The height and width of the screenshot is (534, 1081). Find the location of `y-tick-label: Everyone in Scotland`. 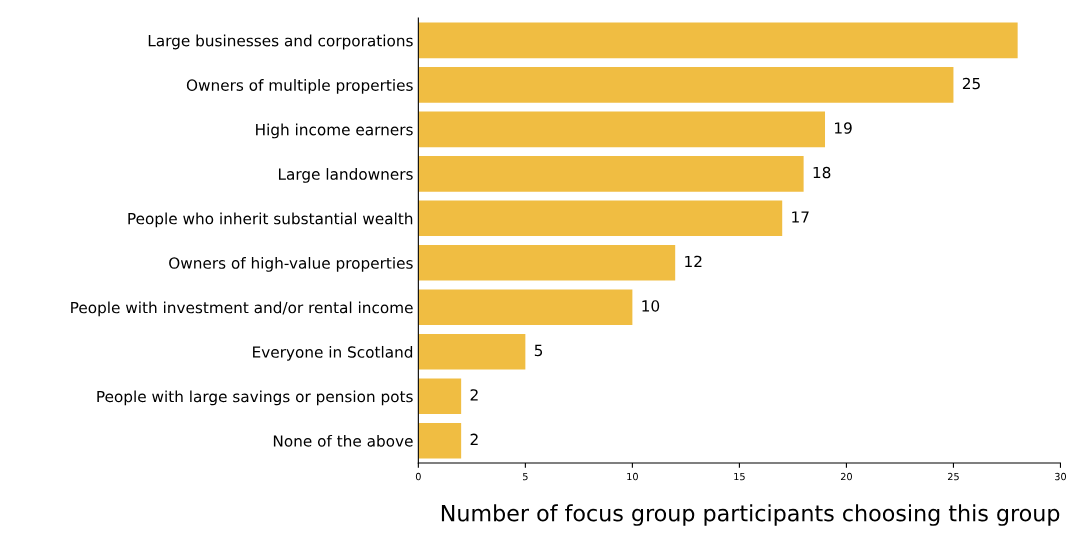

y-tick-label: Everyone in Scotland is located at coordinates (333, 353).